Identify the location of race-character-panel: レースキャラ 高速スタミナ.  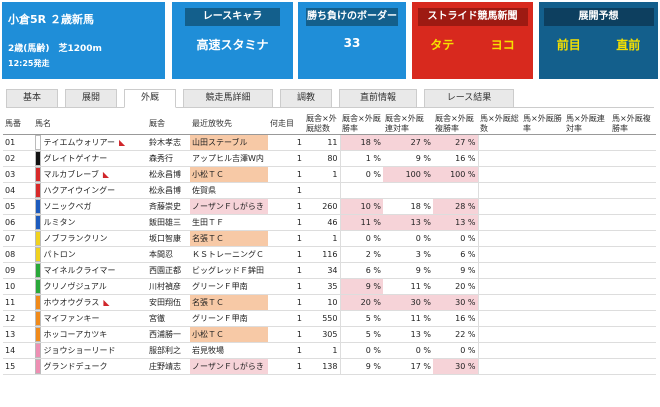
(232, 40).